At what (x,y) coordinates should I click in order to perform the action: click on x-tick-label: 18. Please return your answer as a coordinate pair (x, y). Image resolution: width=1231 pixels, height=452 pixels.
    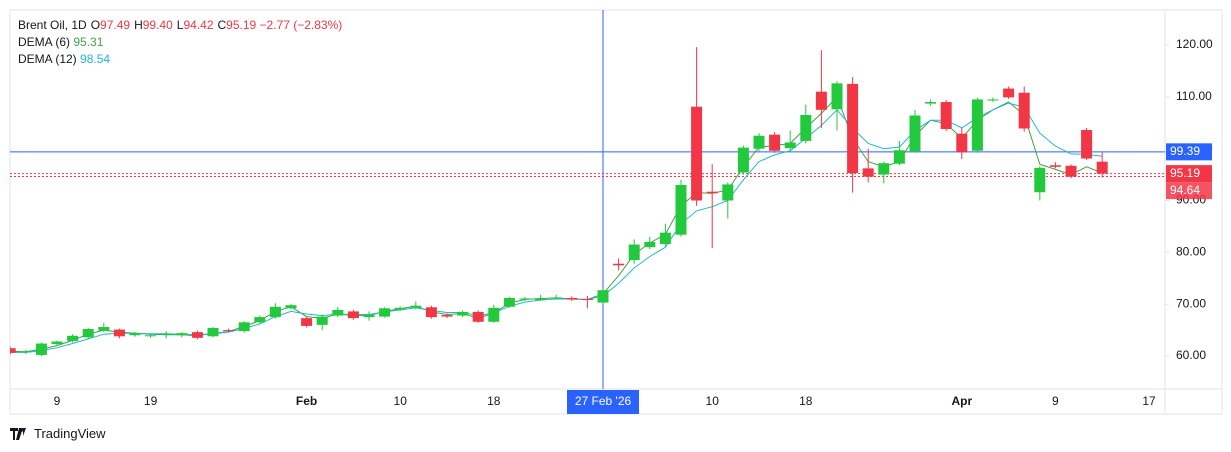
    Looking at the image, I should click on (806, 401).